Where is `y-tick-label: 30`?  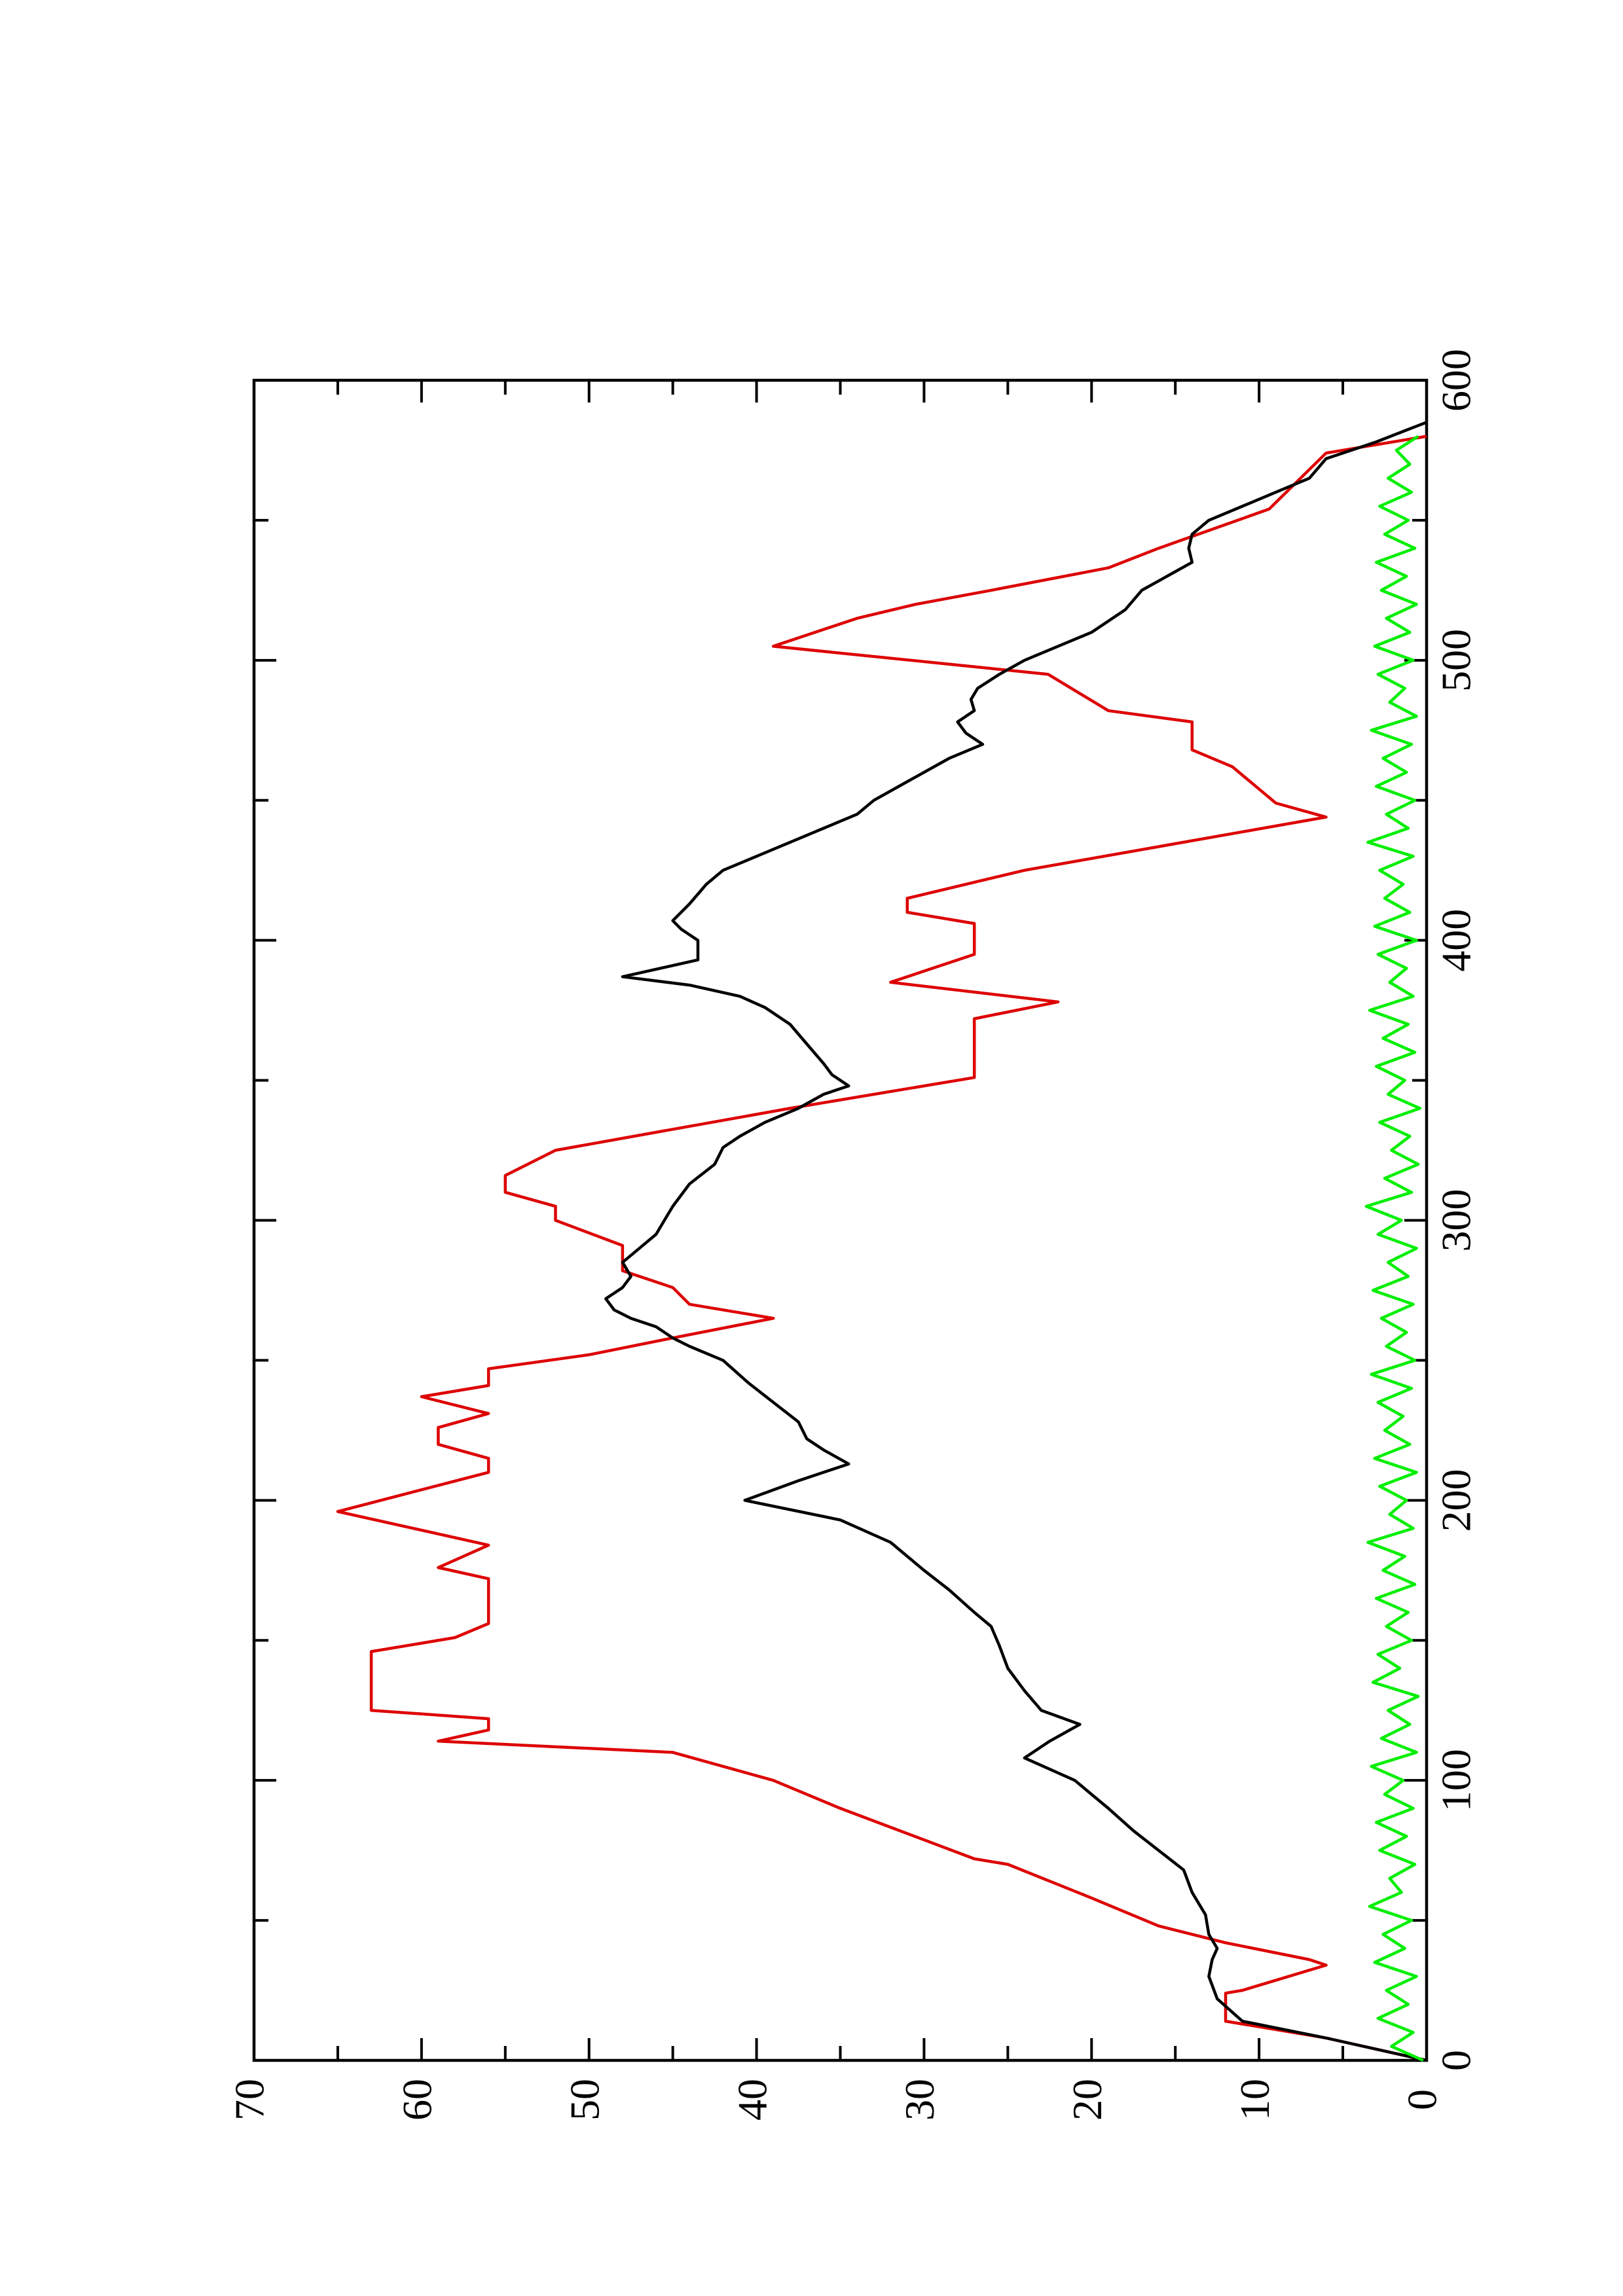
y-tick-label: 30 is located at coordinates (919, 2100).